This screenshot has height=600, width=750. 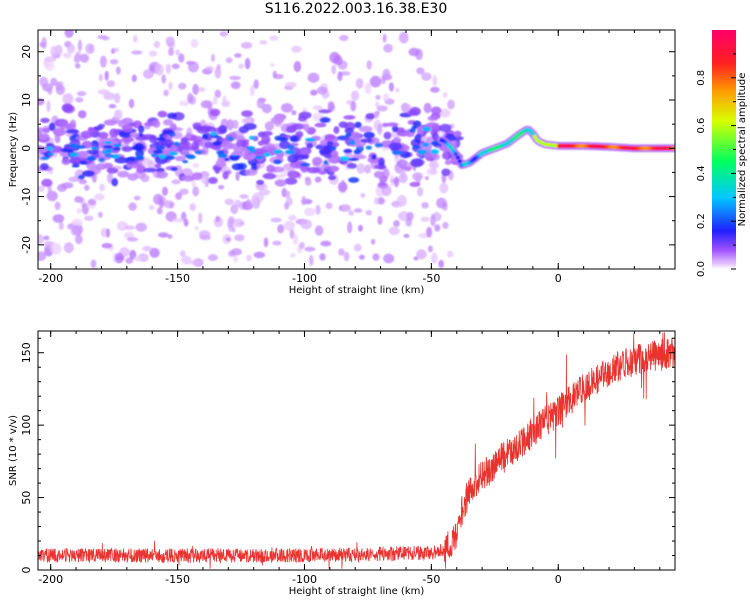 What do you see at coordinates (26, 100) in the screenshot?
I see `spectrogram-ytick-label: 10` at bounding box center [26, 100].